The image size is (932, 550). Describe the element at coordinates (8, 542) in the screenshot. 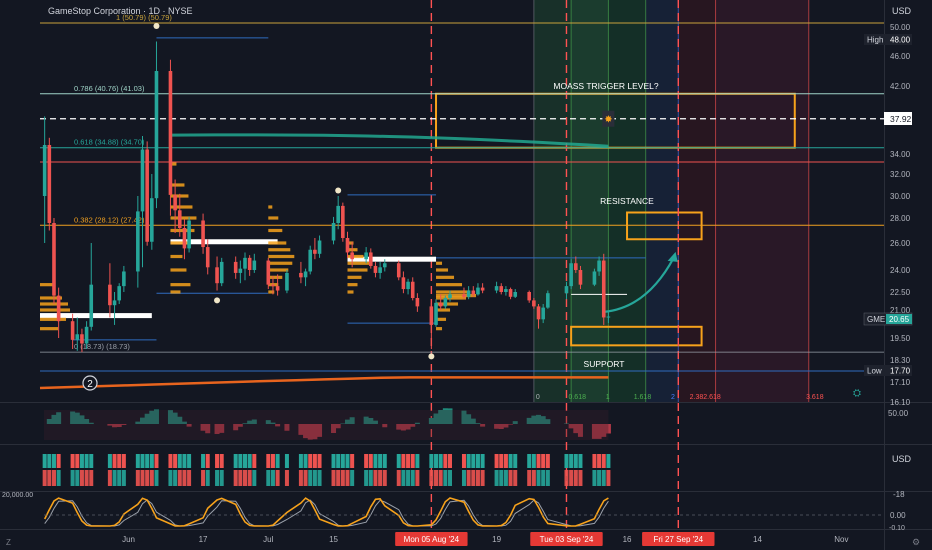

I see `timezone-icon: Z` at that location.